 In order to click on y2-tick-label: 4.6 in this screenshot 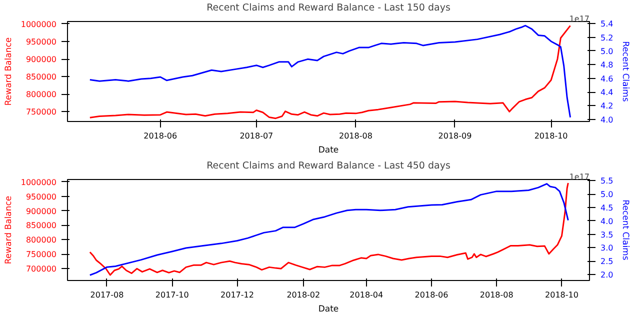, I will do `click(607, 79)`.